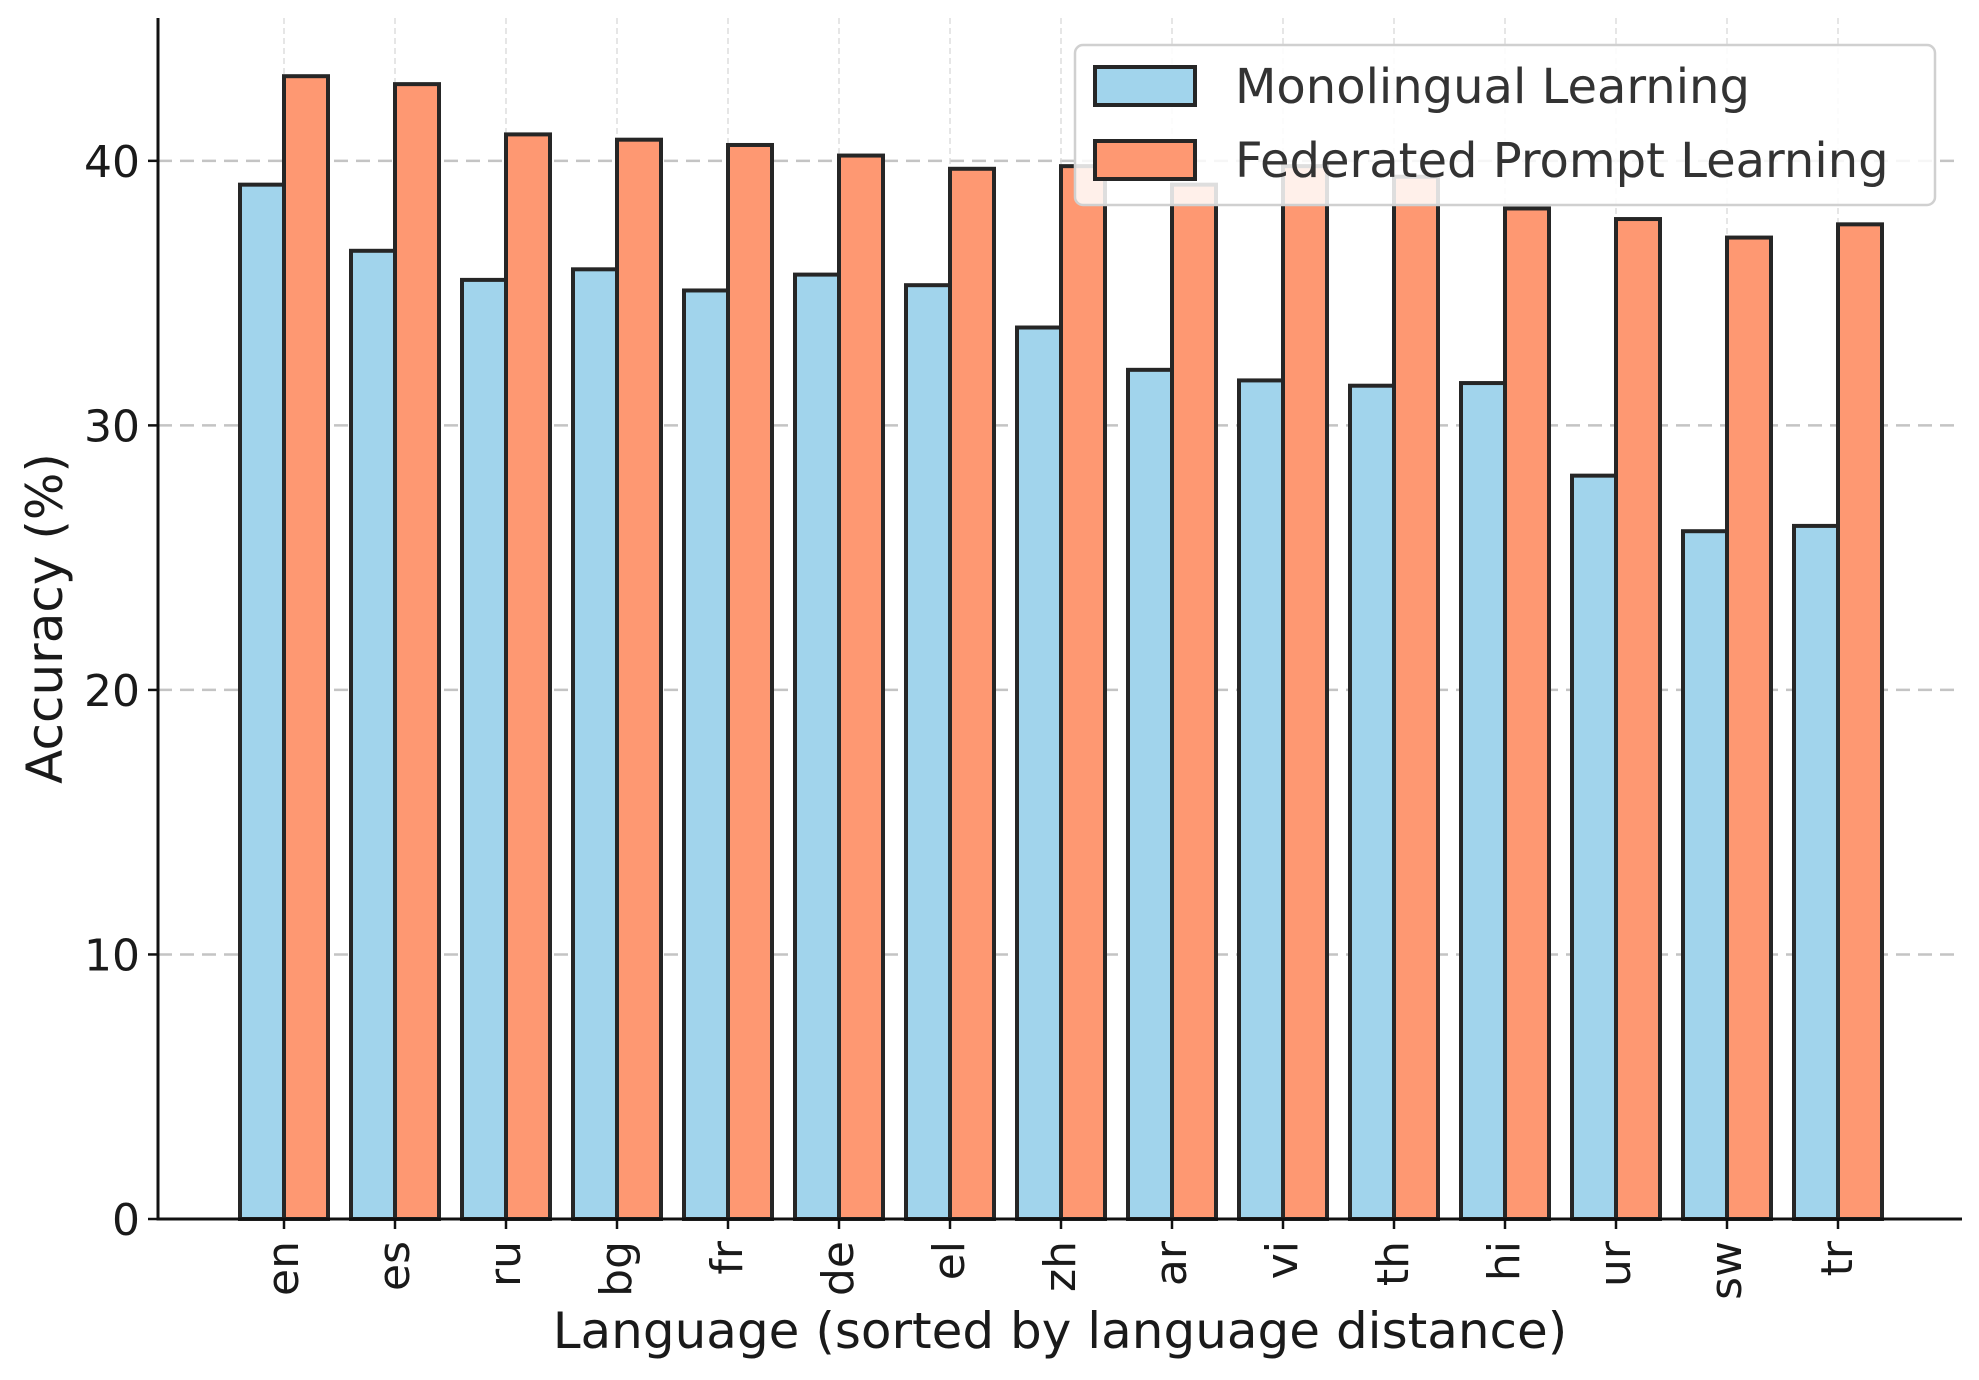 The height and width of the screenshot is (1380, 1979). I want to click on bar-monolingual-sw, so click(1705, 875).